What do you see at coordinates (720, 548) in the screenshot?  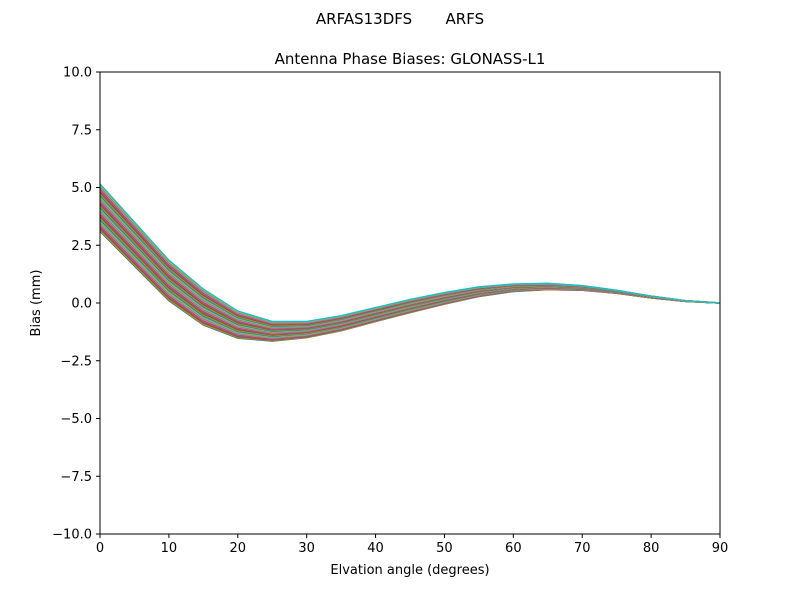 I see `x-tick-label: 90` at bounding box center [720, 548].